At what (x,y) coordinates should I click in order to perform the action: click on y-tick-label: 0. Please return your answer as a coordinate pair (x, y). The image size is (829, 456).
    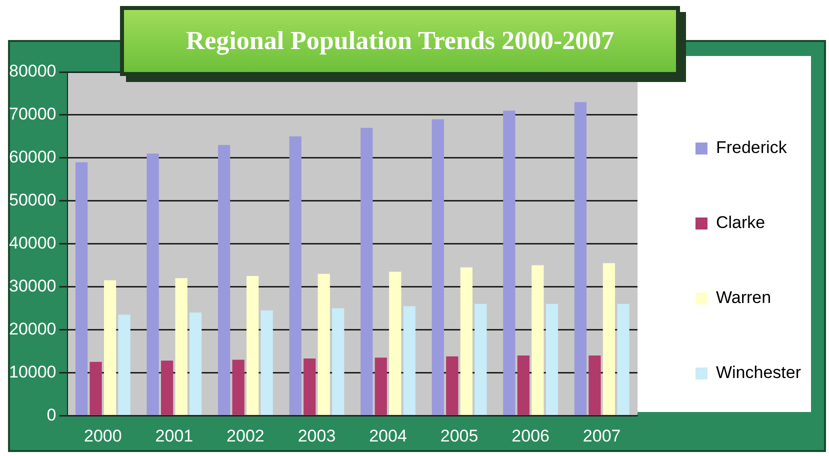
    Looking at the image, I should click on (51, 414).